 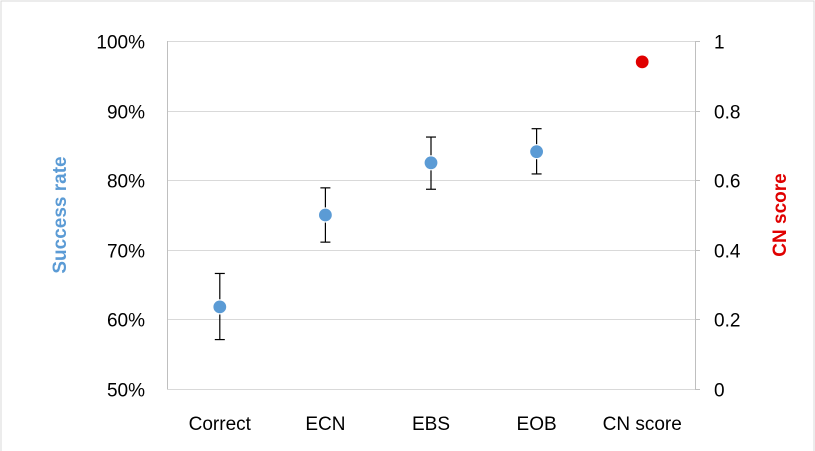 I want to click on right-tick-label: 0.6, so click(x=727, y=182).